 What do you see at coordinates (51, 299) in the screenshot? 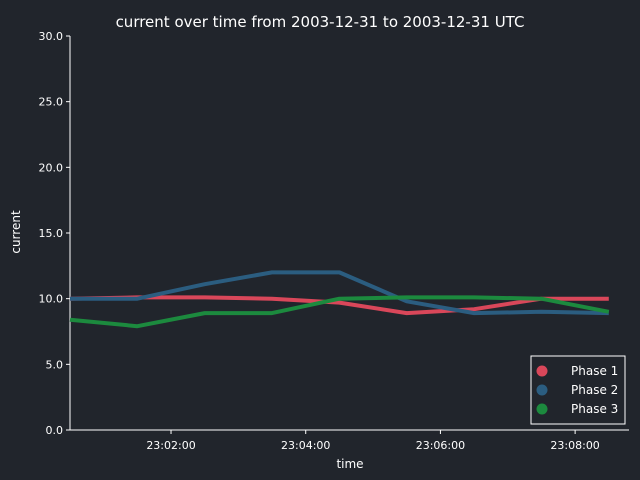
I see `y-tick-label: 10.0` at bounding box center [51, 299].